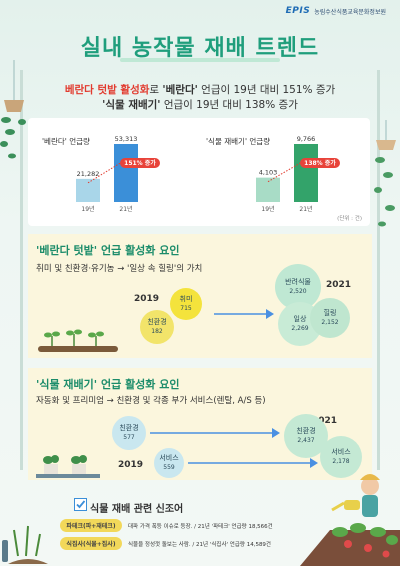 The height and width of the screenshot is (566, 400). Describe the element at coordinates (186, 299) in the screenshot. I see `circle-label: 취미` at that location.